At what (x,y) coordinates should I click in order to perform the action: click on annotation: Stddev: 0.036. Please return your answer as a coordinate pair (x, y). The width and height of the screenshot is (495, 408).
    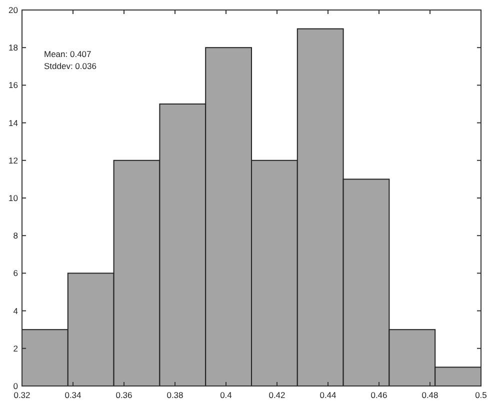
    Looking at the image, I should click on (70, 66).